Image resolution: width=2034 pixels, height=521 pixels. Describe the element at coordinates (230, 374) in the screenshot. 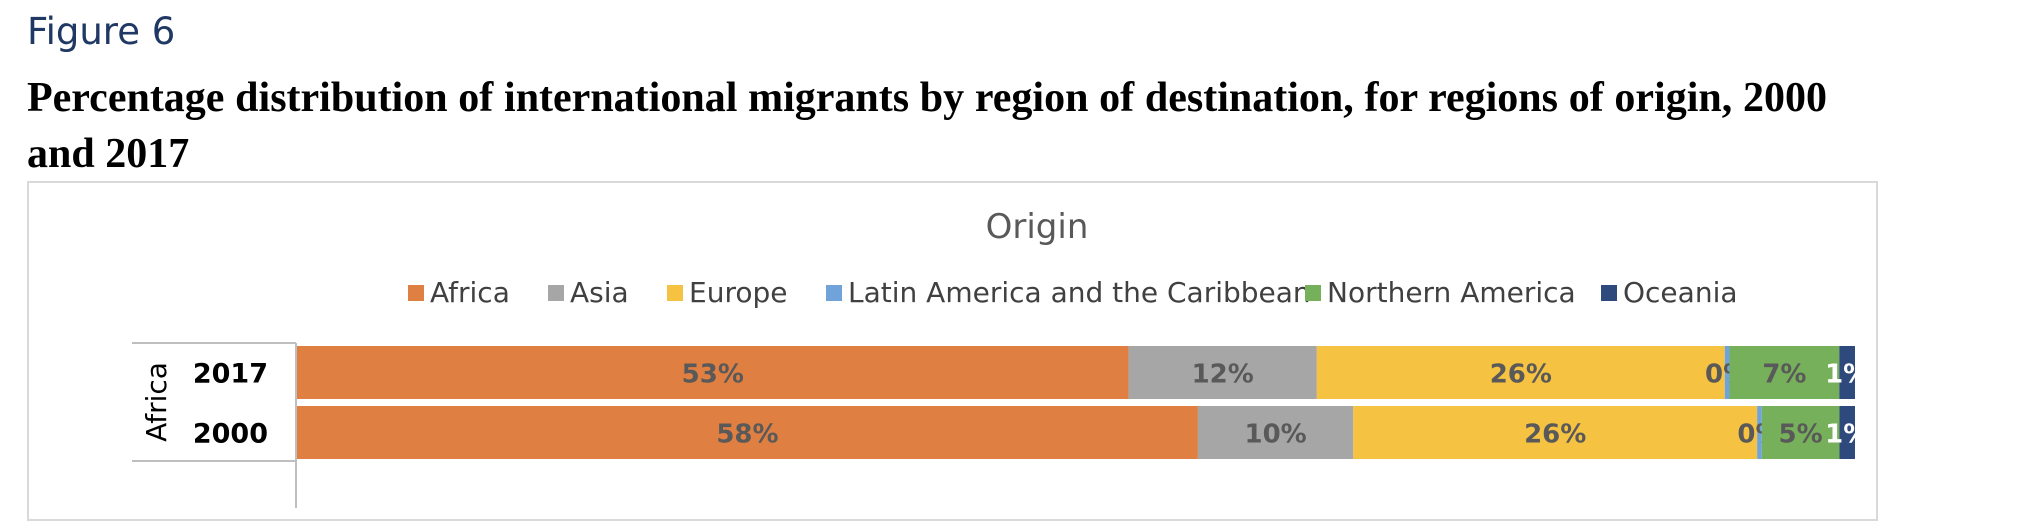

I see `category-label-2017: 2017` at that location.